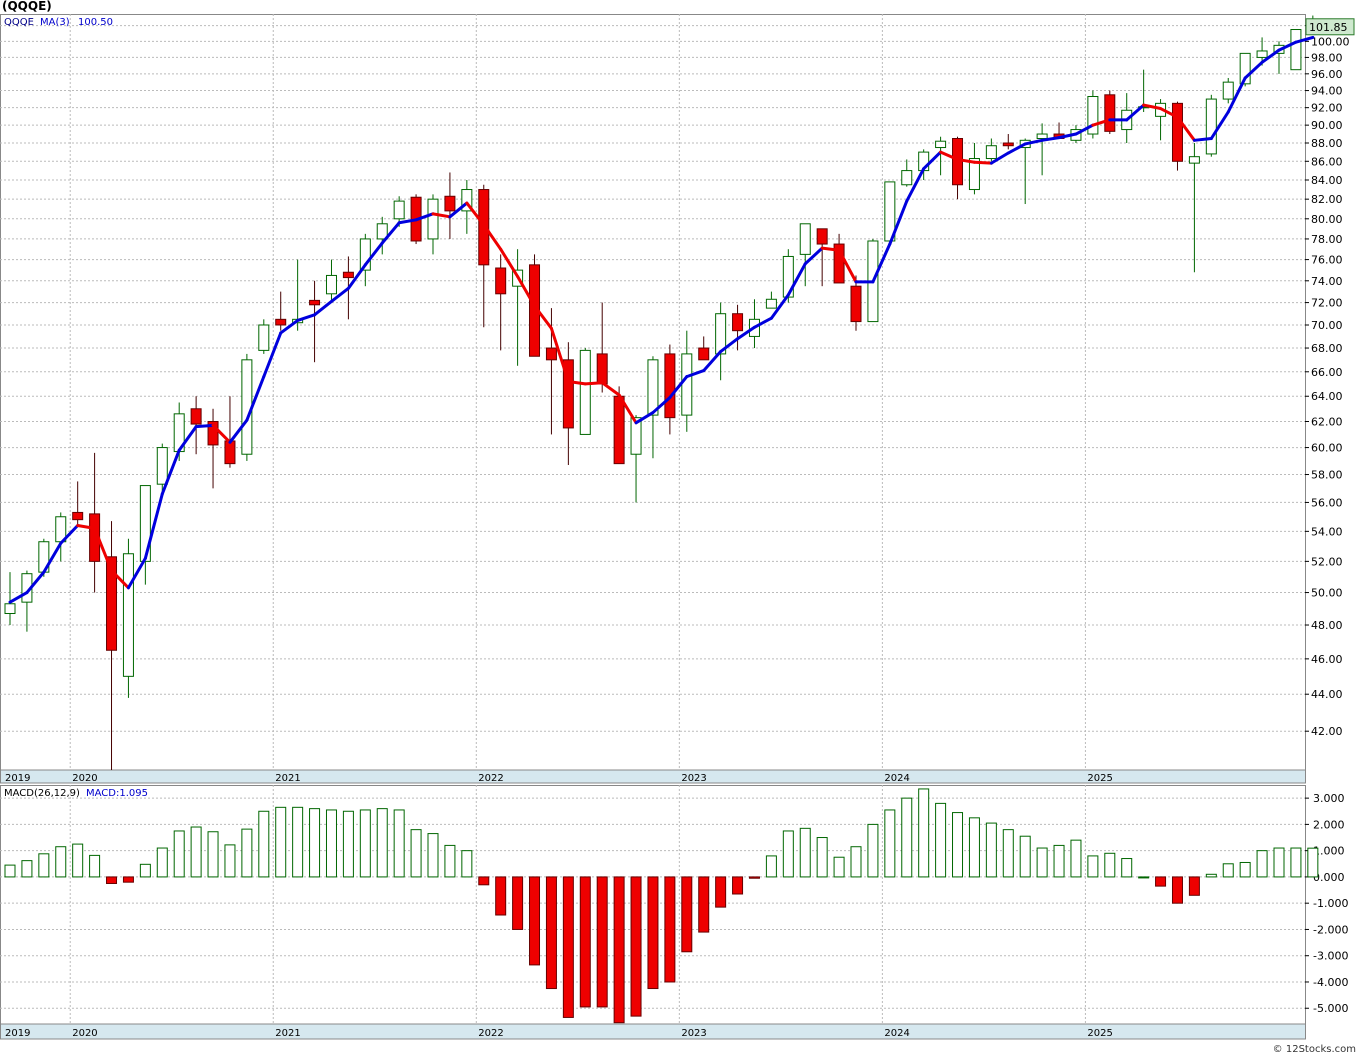  What do you see at coordinates (1327, 659) in the screenshot?
I see `price-y-tick-label: 46.00` at bounding box center [1327, 659].